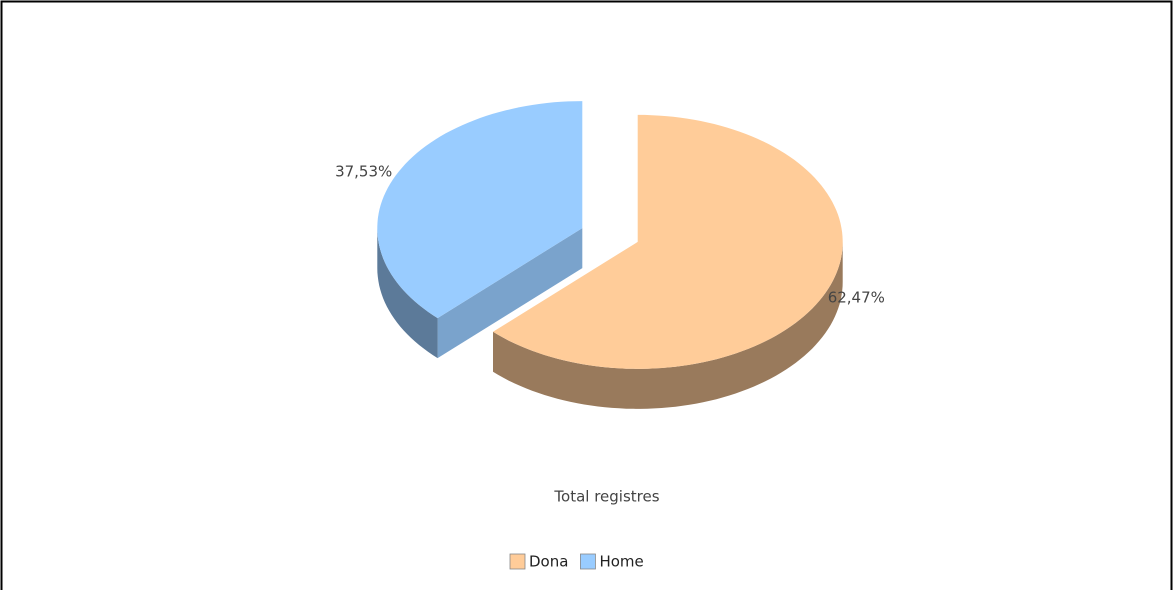 This screenshot has width=1173, height=590. I want to click on legend-label: Home, so click(621, 562).